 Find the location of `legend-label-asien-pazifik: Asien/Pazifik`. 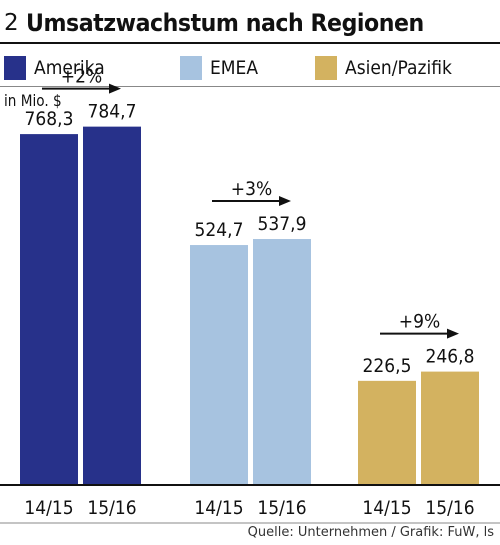

legend-label-asien-pazifik: Asien/Pazifik is located at coordinates (398, 68).